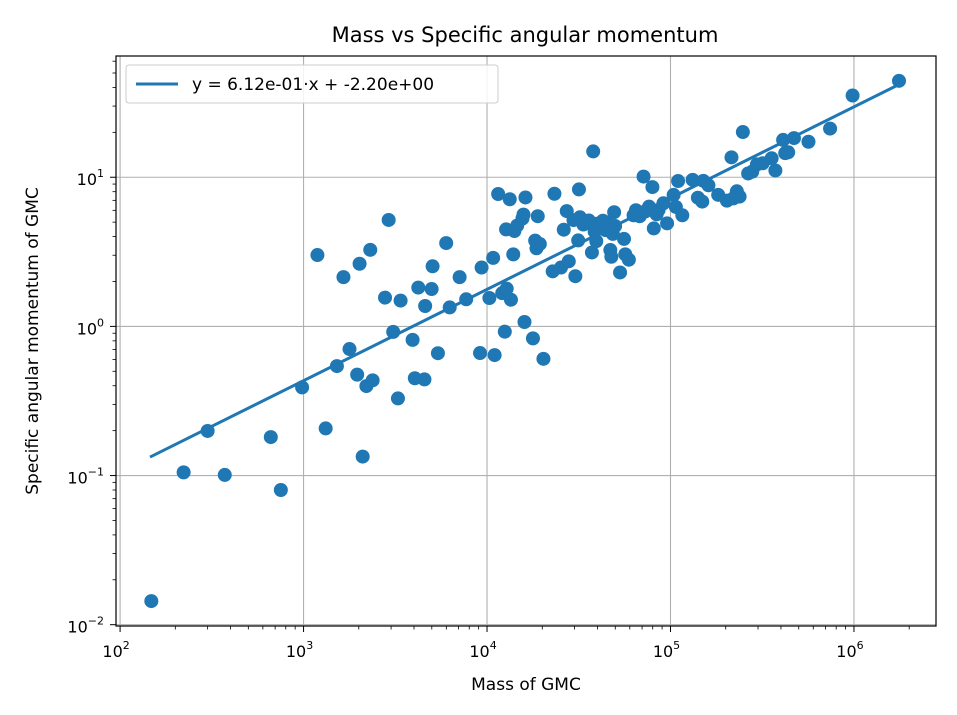 The image size is (957, 715). I want to click on y-tick-label: 10⁻¹, so click(85, 477).